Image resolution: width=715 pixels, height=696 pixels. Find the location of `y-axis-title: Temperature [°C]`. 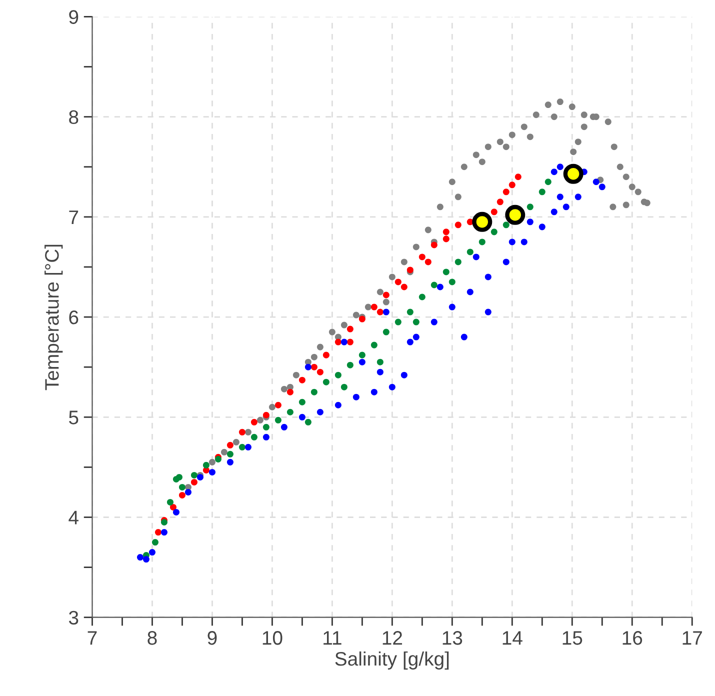

y-axis-title: Temperature [°C] is located at coordinates (53, 317).